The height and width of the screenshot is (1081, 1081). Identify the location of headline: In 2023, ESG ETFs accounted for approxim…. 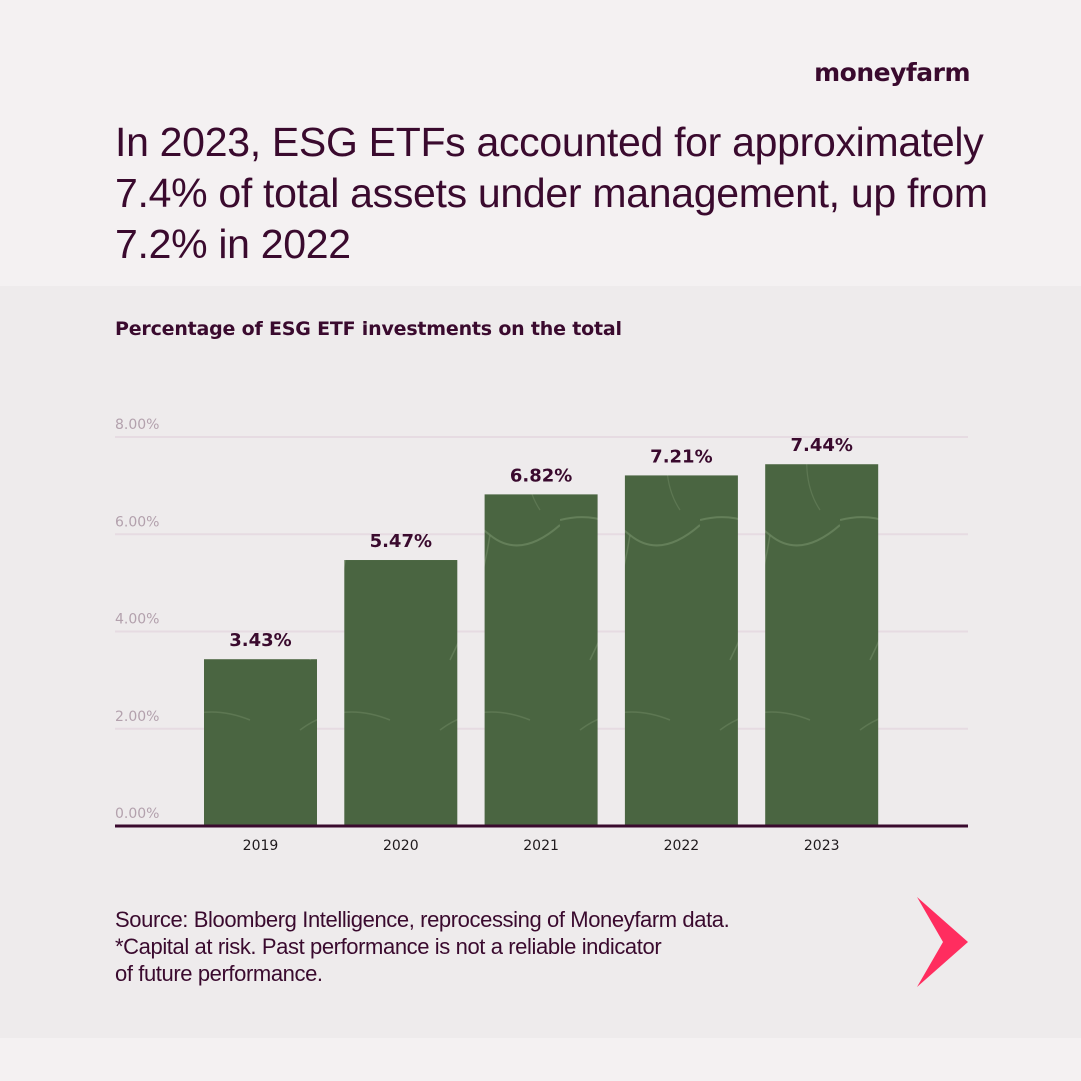
(551, 193).